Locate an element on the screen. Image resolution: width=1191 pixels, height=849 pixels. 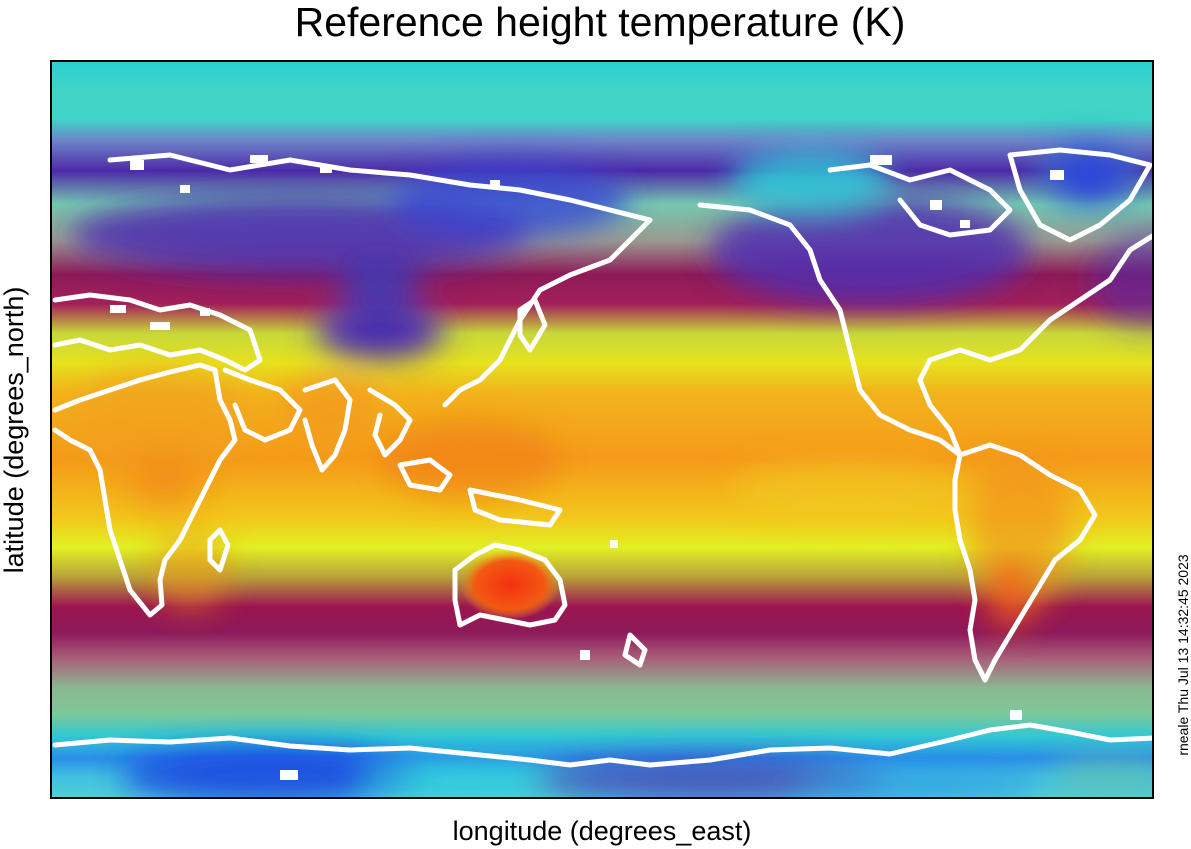
australia-hot-spot is located at coordinates (510, 585).